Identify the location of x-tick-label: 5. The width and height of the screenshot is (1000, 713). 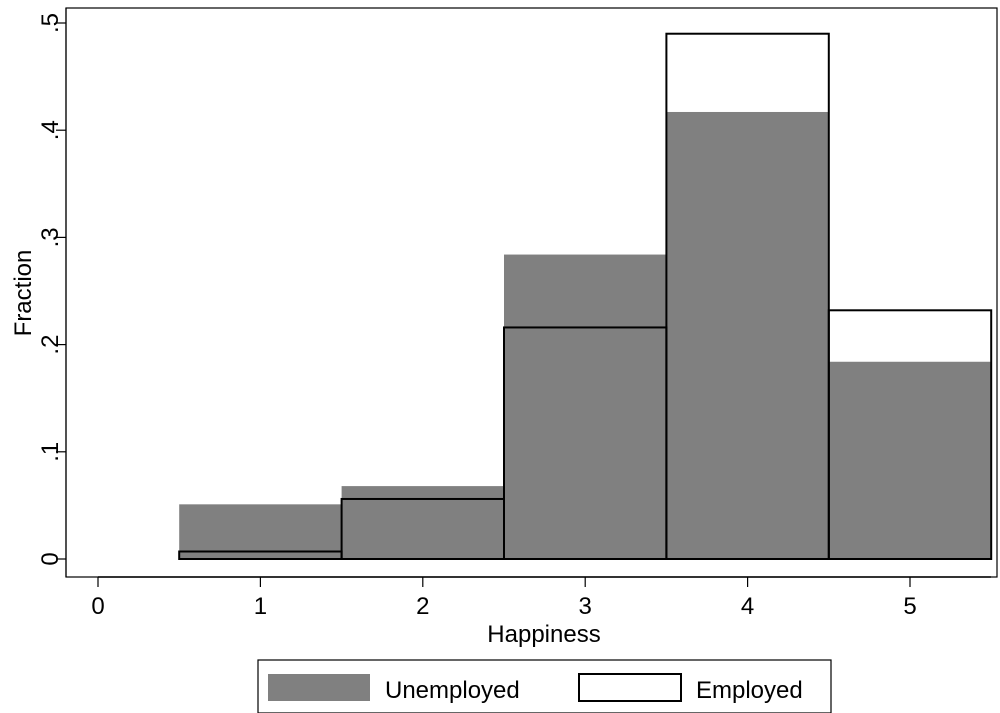
(909, 606).